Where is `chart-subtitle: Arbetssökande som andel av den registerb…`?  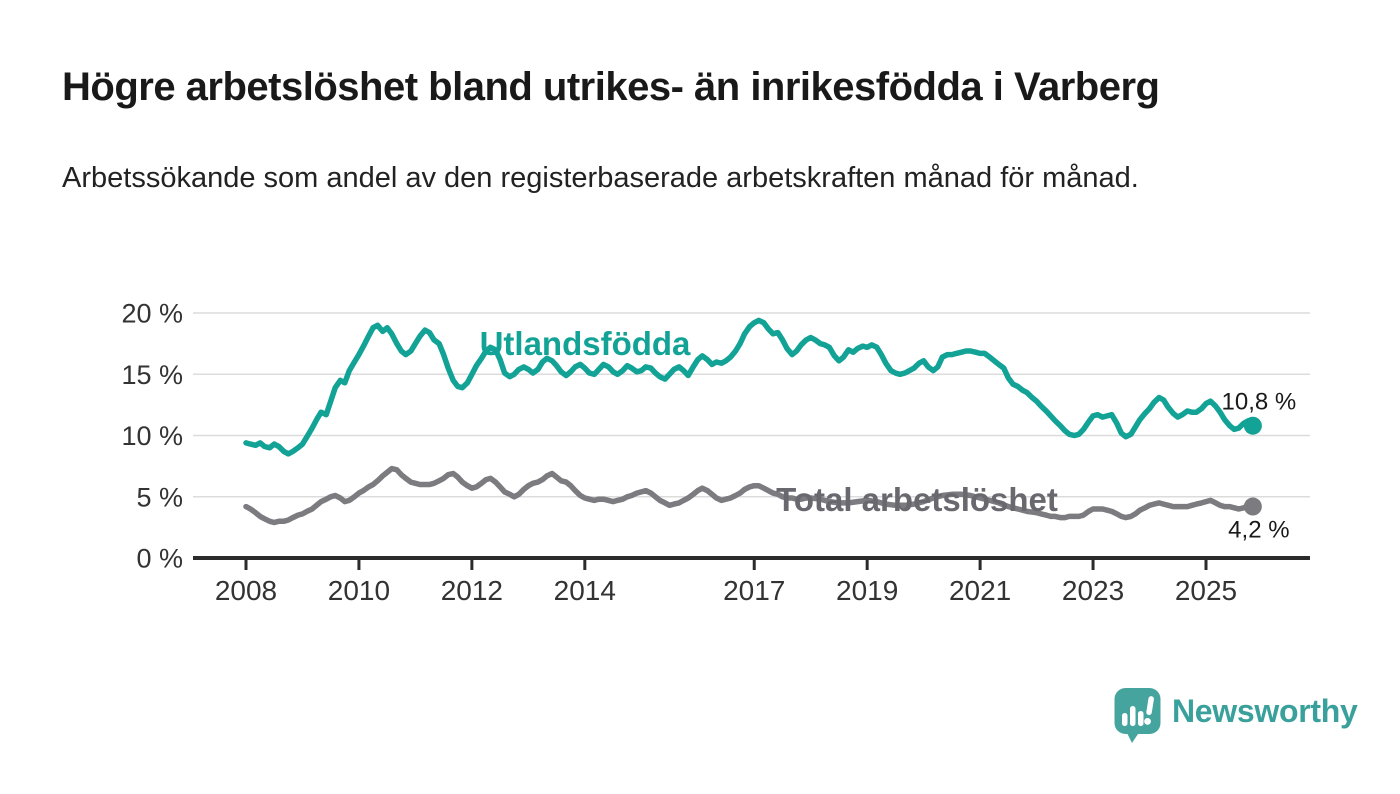
chart-subtitle: Arbetssökande som andel av den registerb… is located at coordinates (600, 178).